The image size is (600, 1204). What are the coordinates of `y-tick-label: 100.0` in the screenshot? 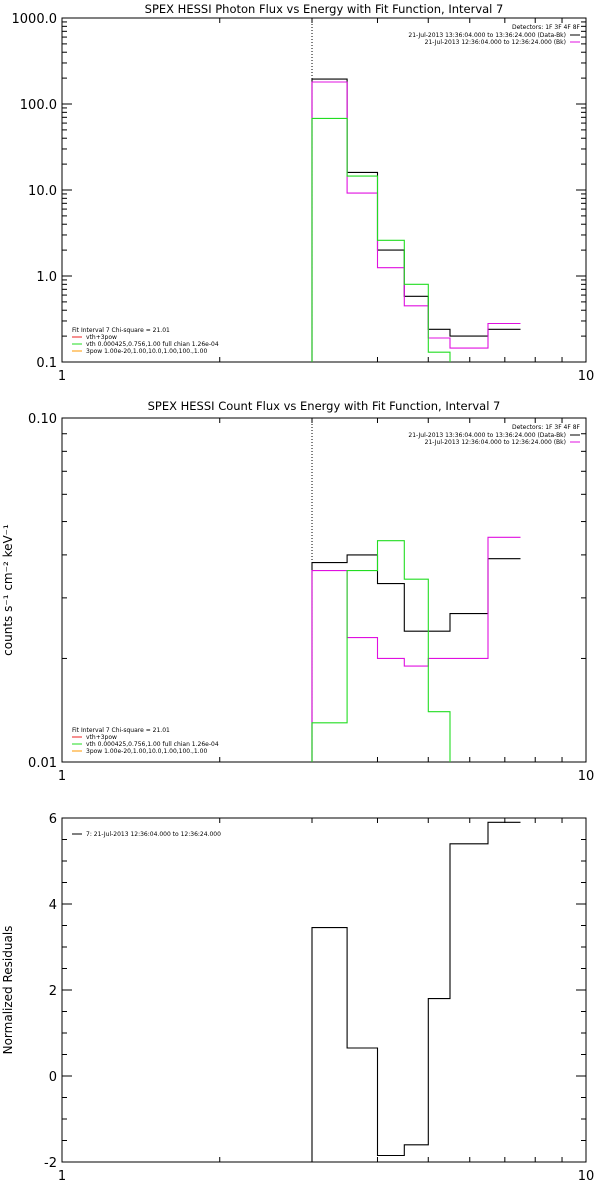 It's located at (38, 105).